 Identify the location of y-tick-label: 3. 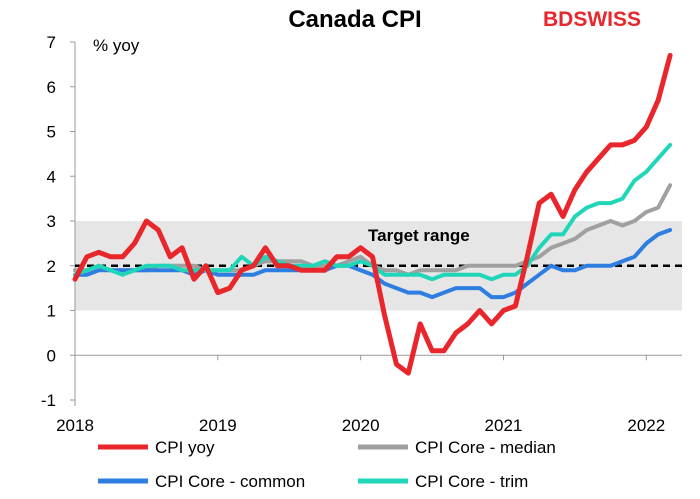
(51, 221).